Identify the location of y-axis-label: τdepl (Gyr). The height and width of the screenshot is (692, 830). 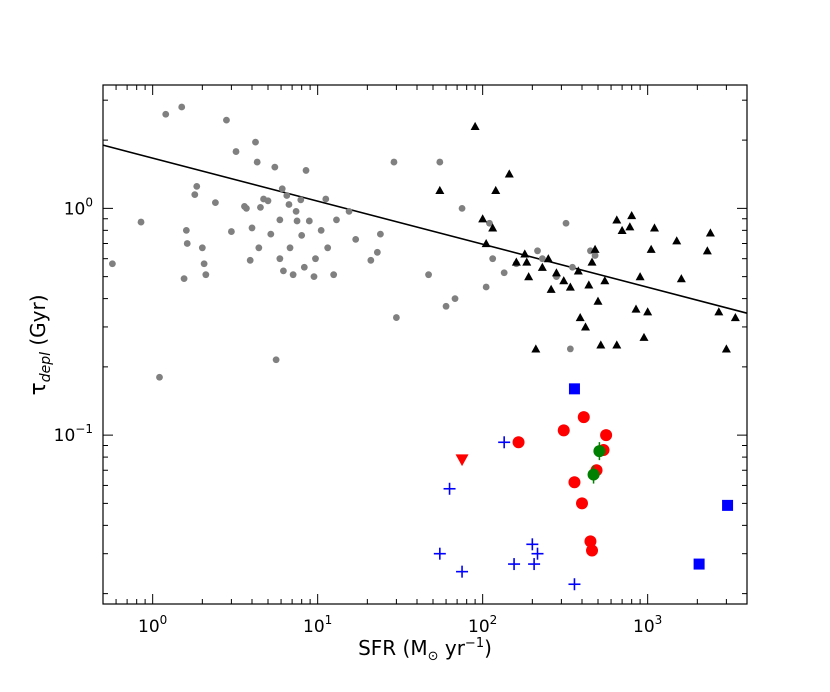
(40, 344).